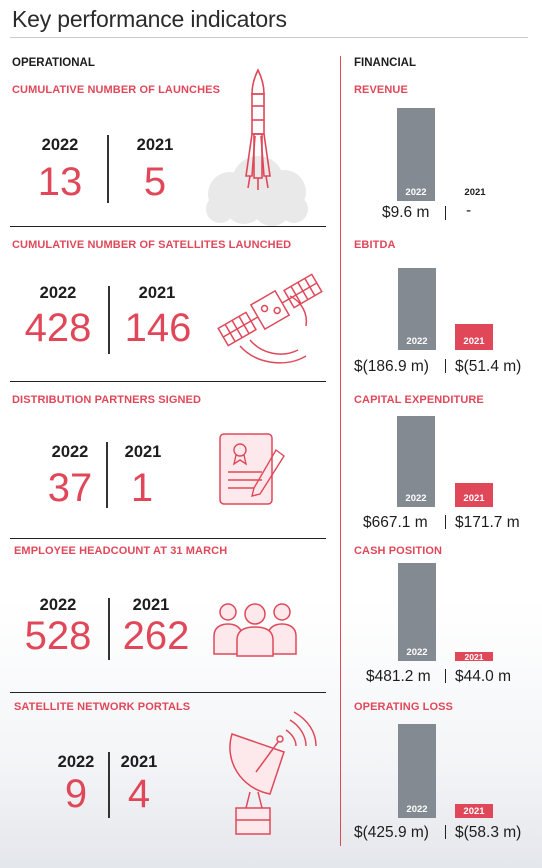 This screenshot has width=542, height=868. Describe the element at coordinates (149, 19) in the screenshot. I see `page-title: Key performance indicators` at that location.